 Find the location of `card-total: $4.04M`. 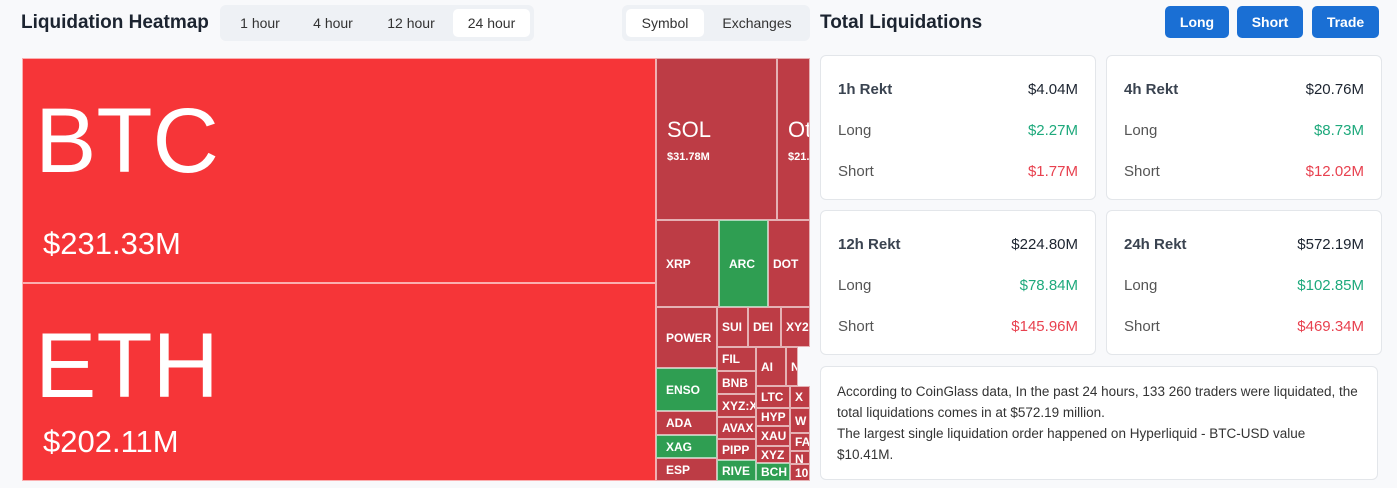

card-total: $4.04M is located at coordinates (1052, 89).